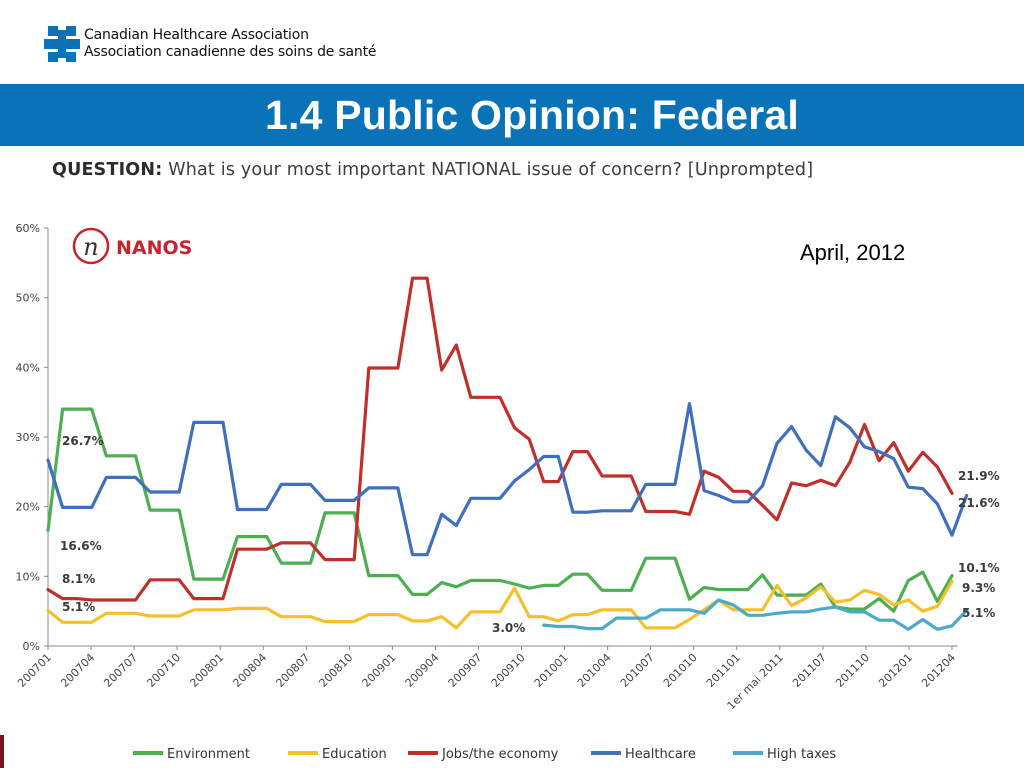 This screenshot has width=1024, height=768. What do you see at coordinates (34, 670) in the screenshot?
I see `x-tick-label: 200701` at bounding box center [34, 670].